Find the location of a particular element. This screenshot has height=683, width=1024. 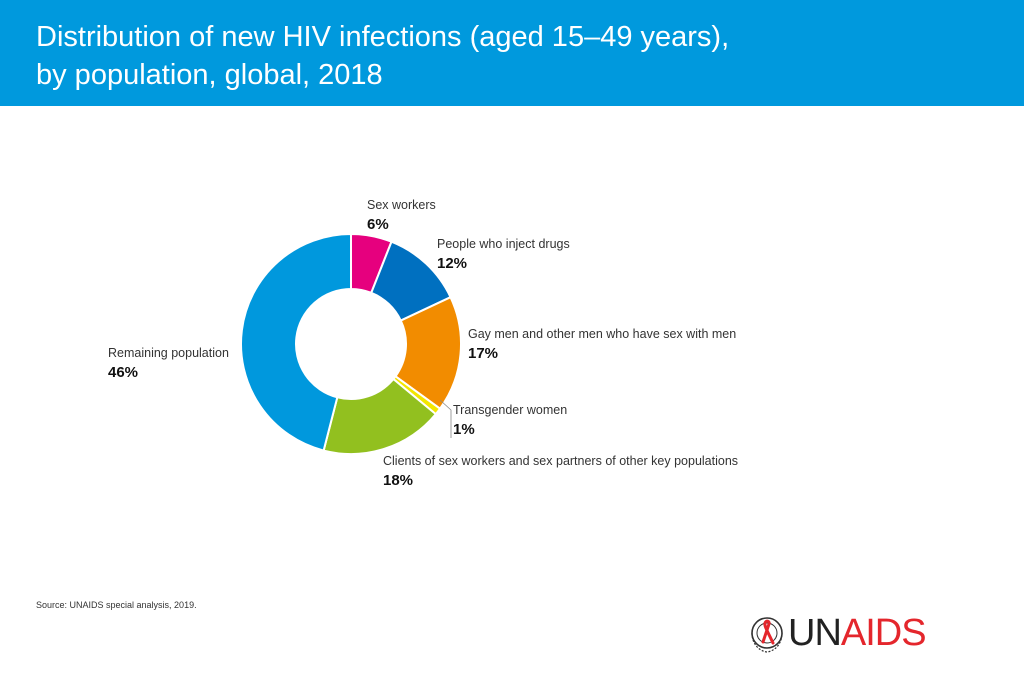

logo-un-text: UN is located at coordinates (815, 633).